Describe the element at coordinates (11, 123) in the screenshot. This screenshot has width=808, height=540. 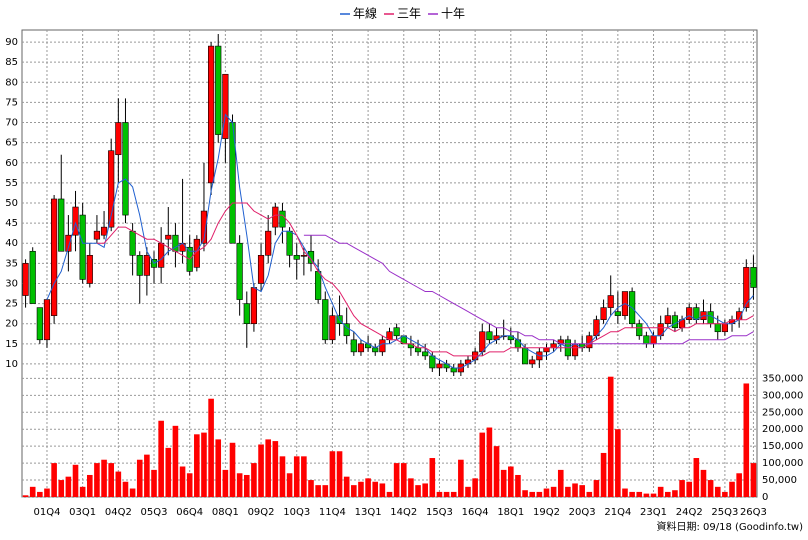
I see `y-tick-label: 70` at that location.